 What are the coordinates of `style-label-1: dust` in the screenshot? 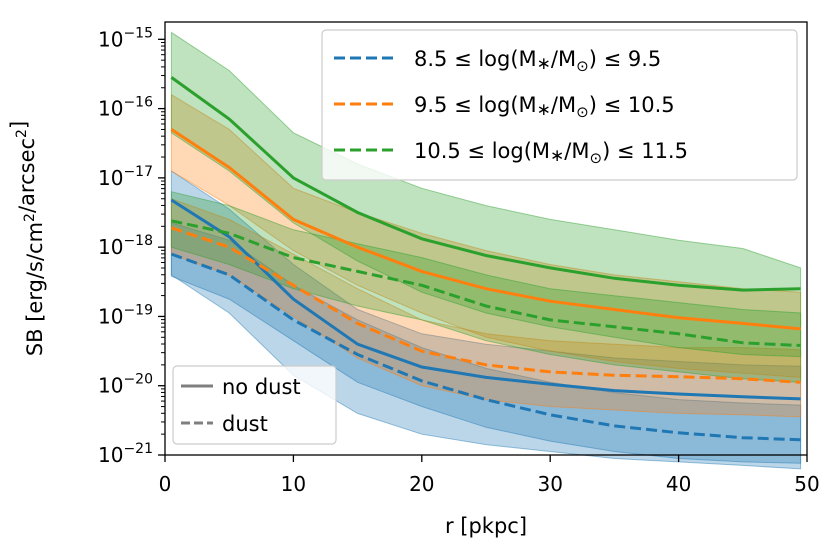 It's located at (245, 424).